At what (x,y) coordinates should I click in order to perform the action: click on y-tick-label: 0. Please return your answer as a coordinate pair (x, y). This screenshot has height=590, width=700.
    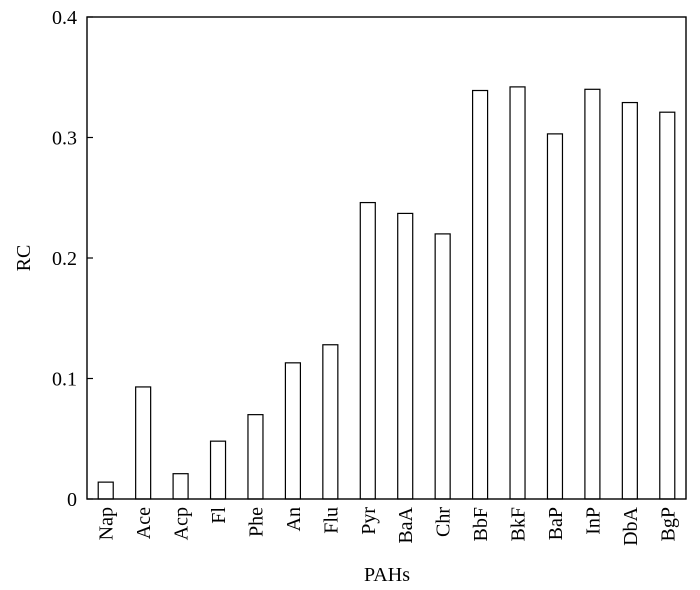
    Looking at the image, I should click on (72, 500).